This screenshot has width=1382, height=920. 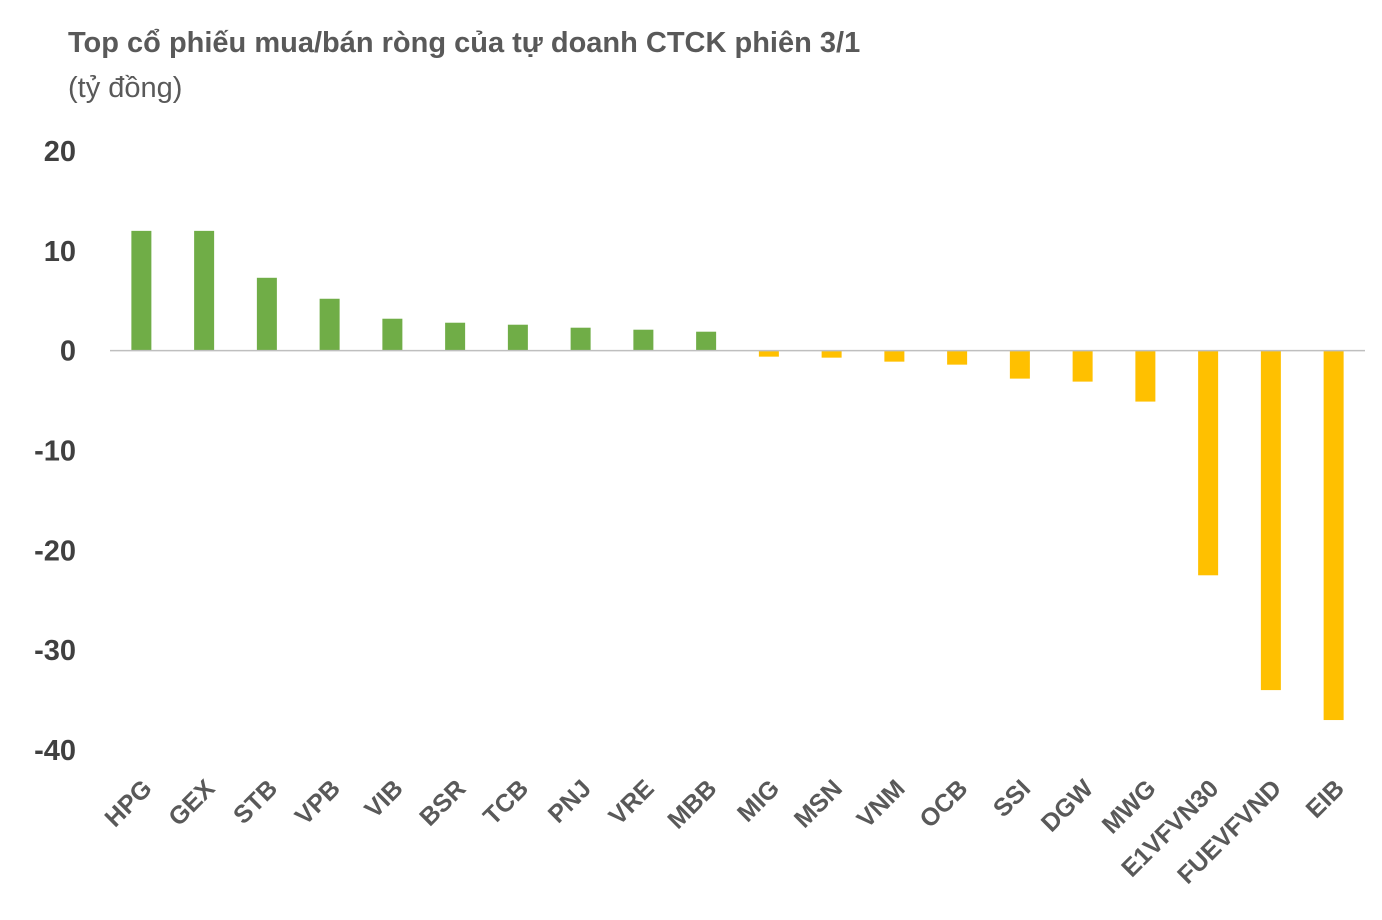 What do you see at coordinates (1270, 520) in the screenshot?
I see `bar-fuevfvnd` at bounding box center [1270, 520].